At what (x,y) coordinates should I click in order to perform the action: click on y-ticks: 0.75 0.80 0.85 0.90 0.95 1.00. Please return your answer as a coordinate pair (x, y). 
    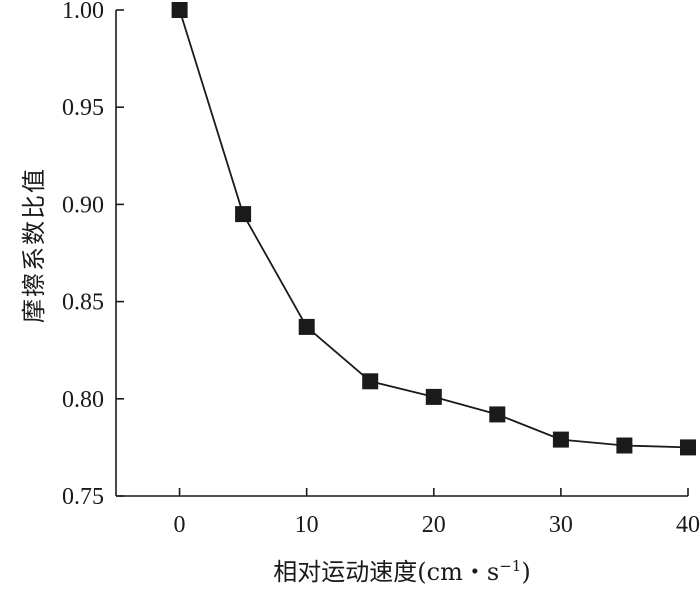
    Looking at the image, I should click on (93, 255).